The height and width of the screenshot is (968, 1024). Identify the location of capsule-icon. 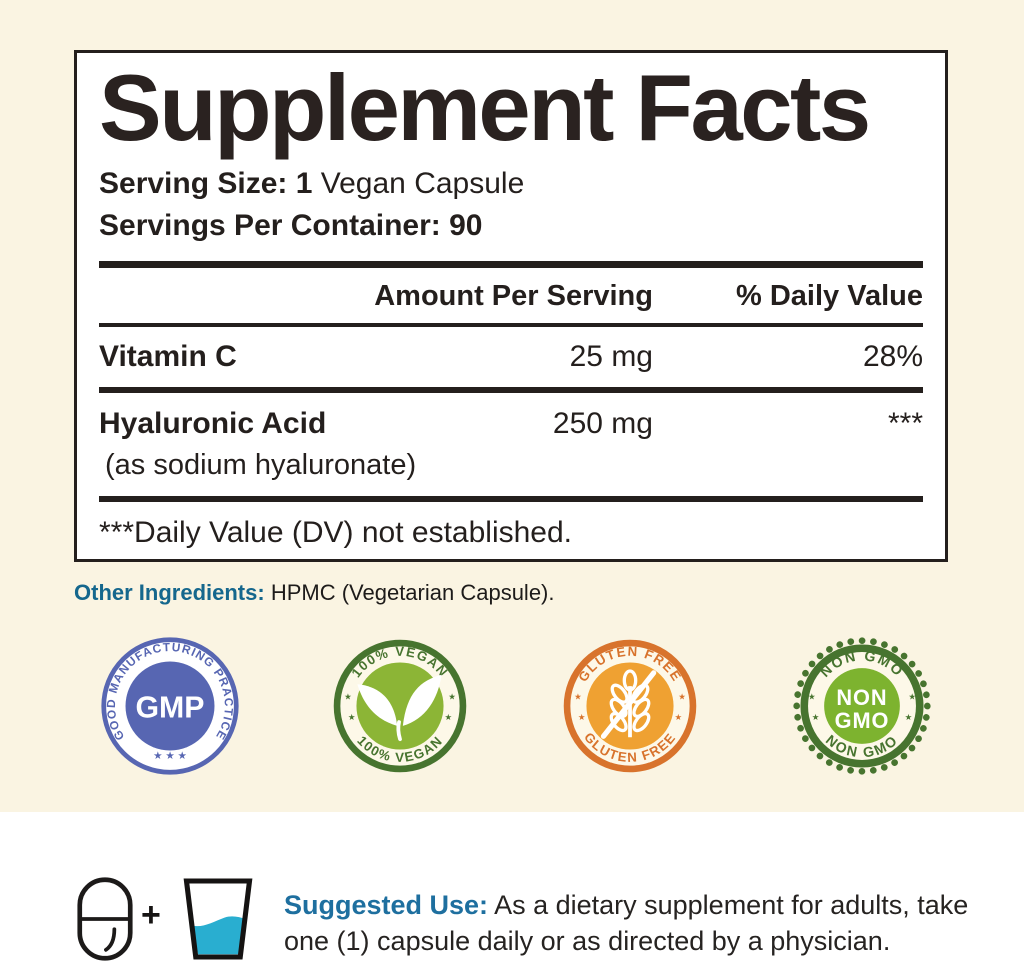
(105, 919).